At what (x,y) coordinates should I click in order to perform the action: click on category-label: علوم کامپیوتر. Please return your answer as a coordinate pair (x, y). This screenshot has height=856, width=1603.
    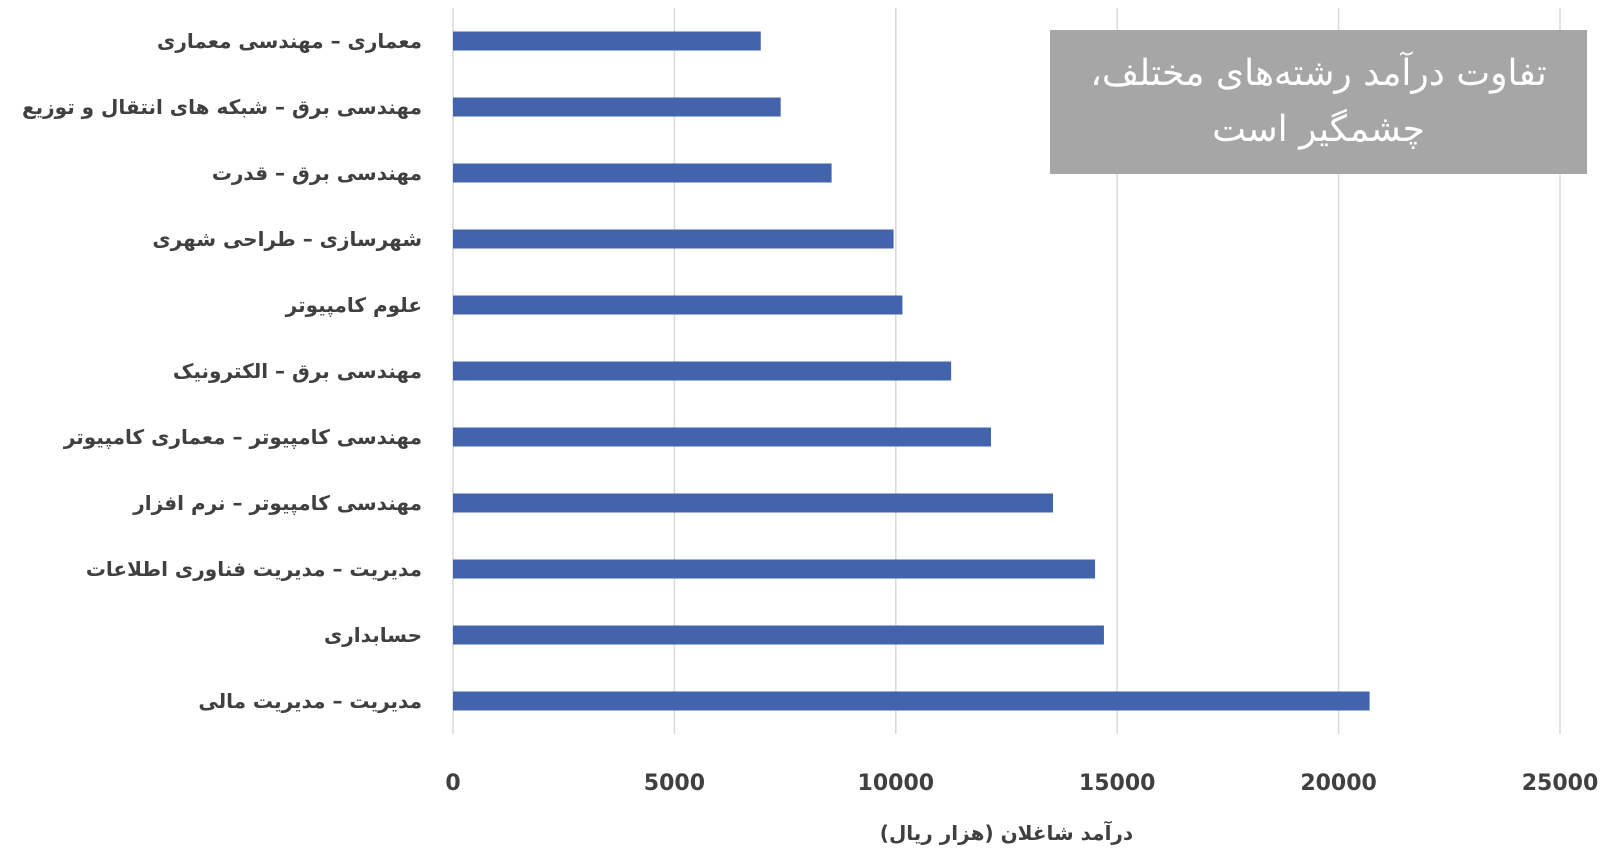
    Looking at the image, I should click on (353, 305).